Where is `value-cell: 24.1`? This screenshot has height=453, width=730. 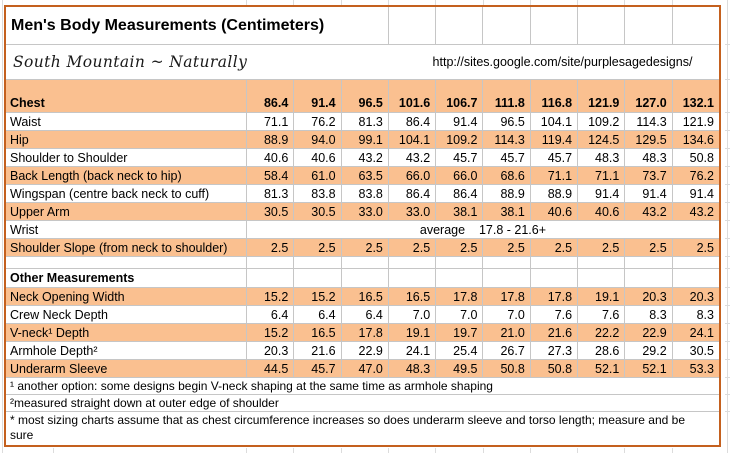 value-cell: 24.1 is located at coordinates (695, 332).